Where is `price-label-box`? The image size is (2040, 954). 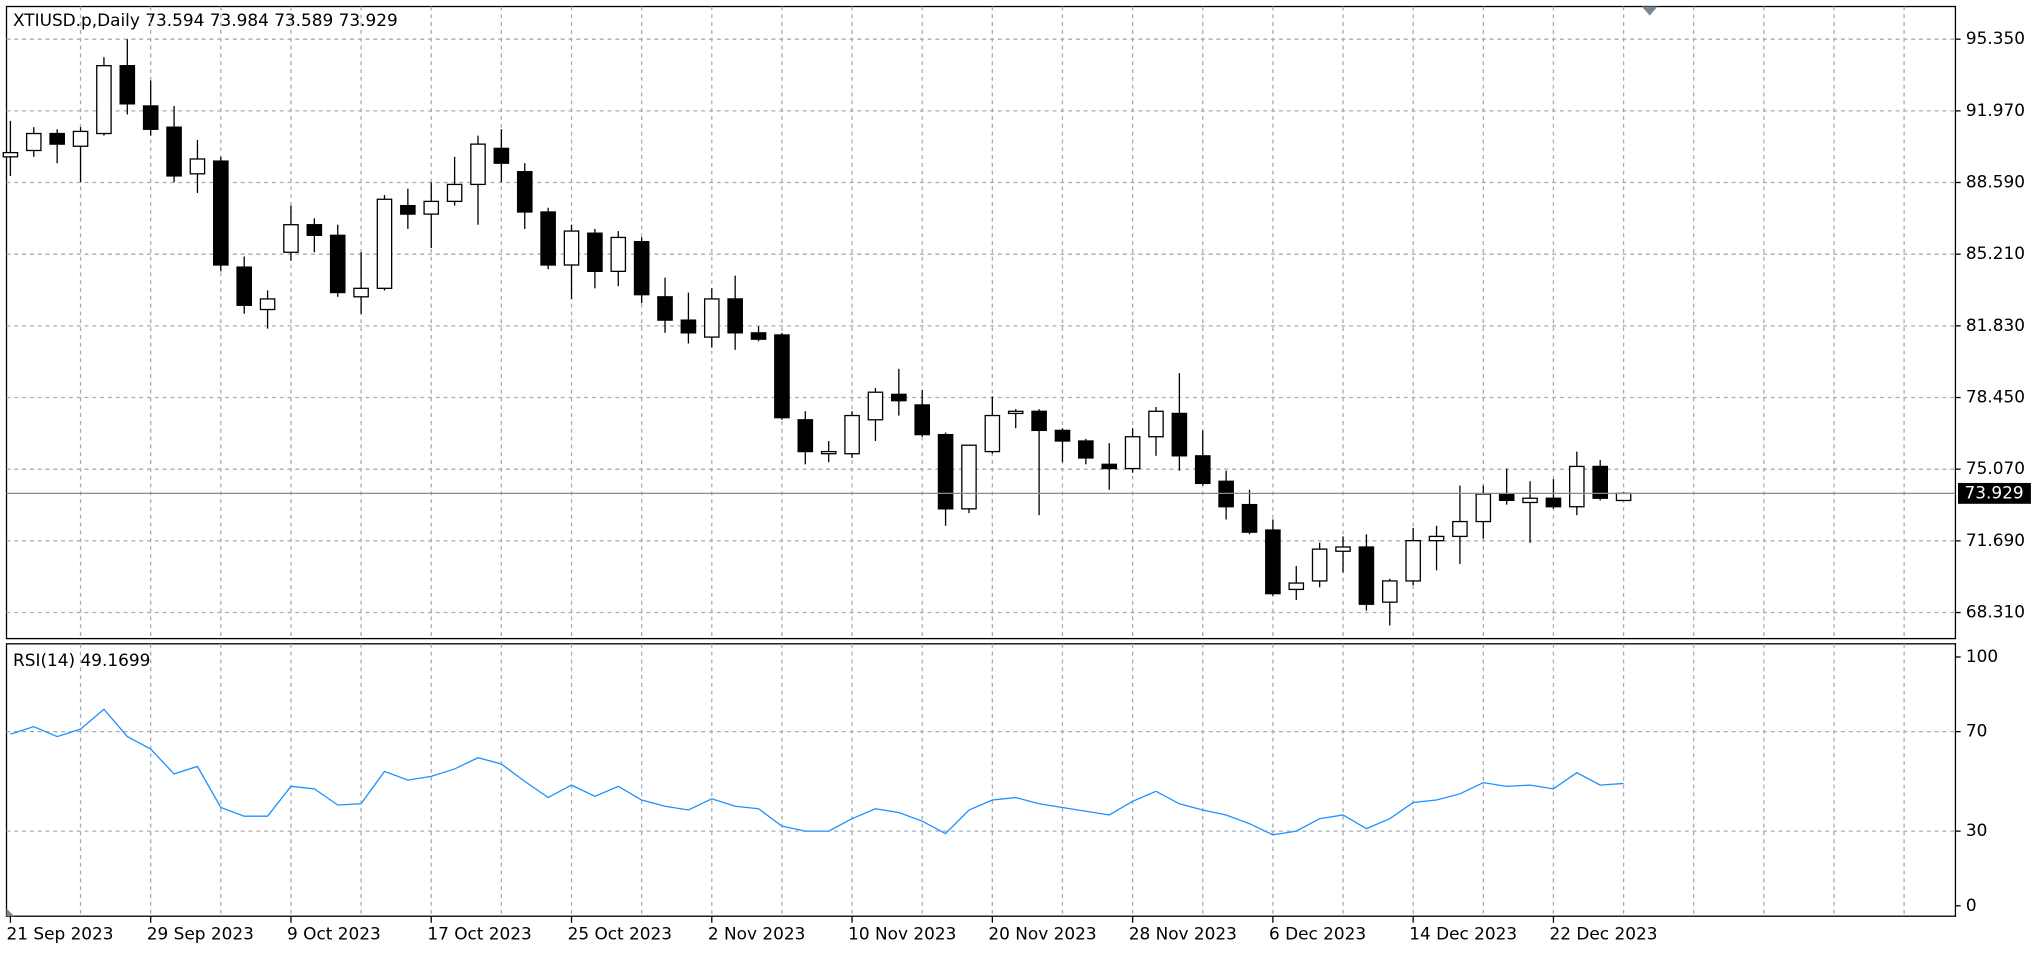
price-label-box is located at coordinates (1994, 493).